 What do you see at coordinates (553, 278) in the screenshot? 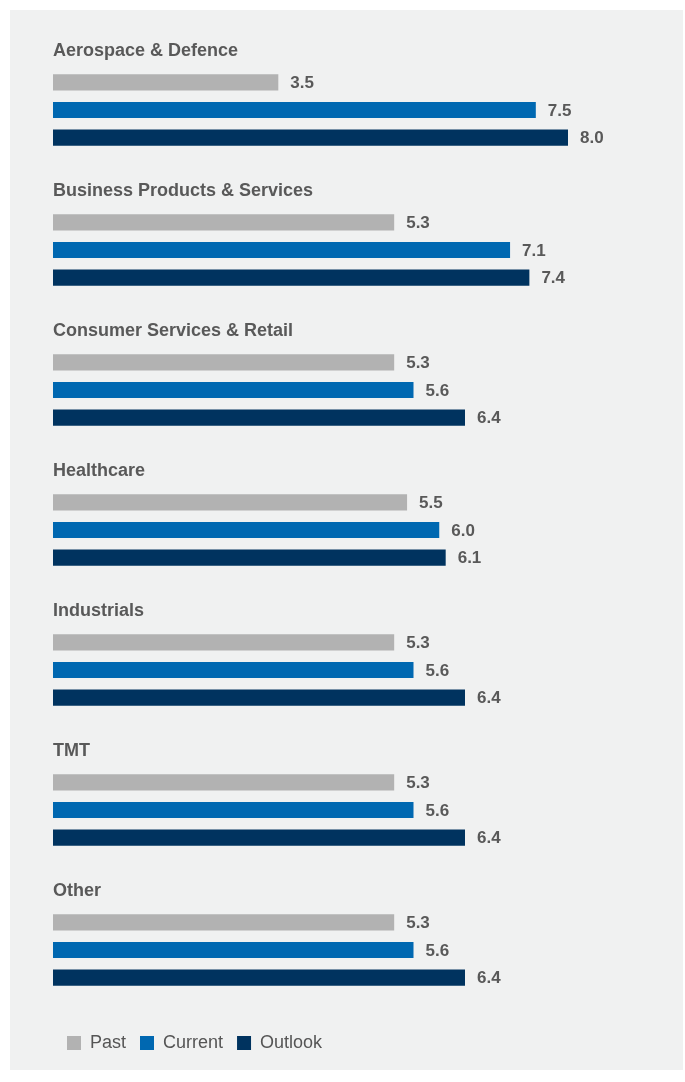
I see `data-label: 7.4` at bounding box center [553, 278].